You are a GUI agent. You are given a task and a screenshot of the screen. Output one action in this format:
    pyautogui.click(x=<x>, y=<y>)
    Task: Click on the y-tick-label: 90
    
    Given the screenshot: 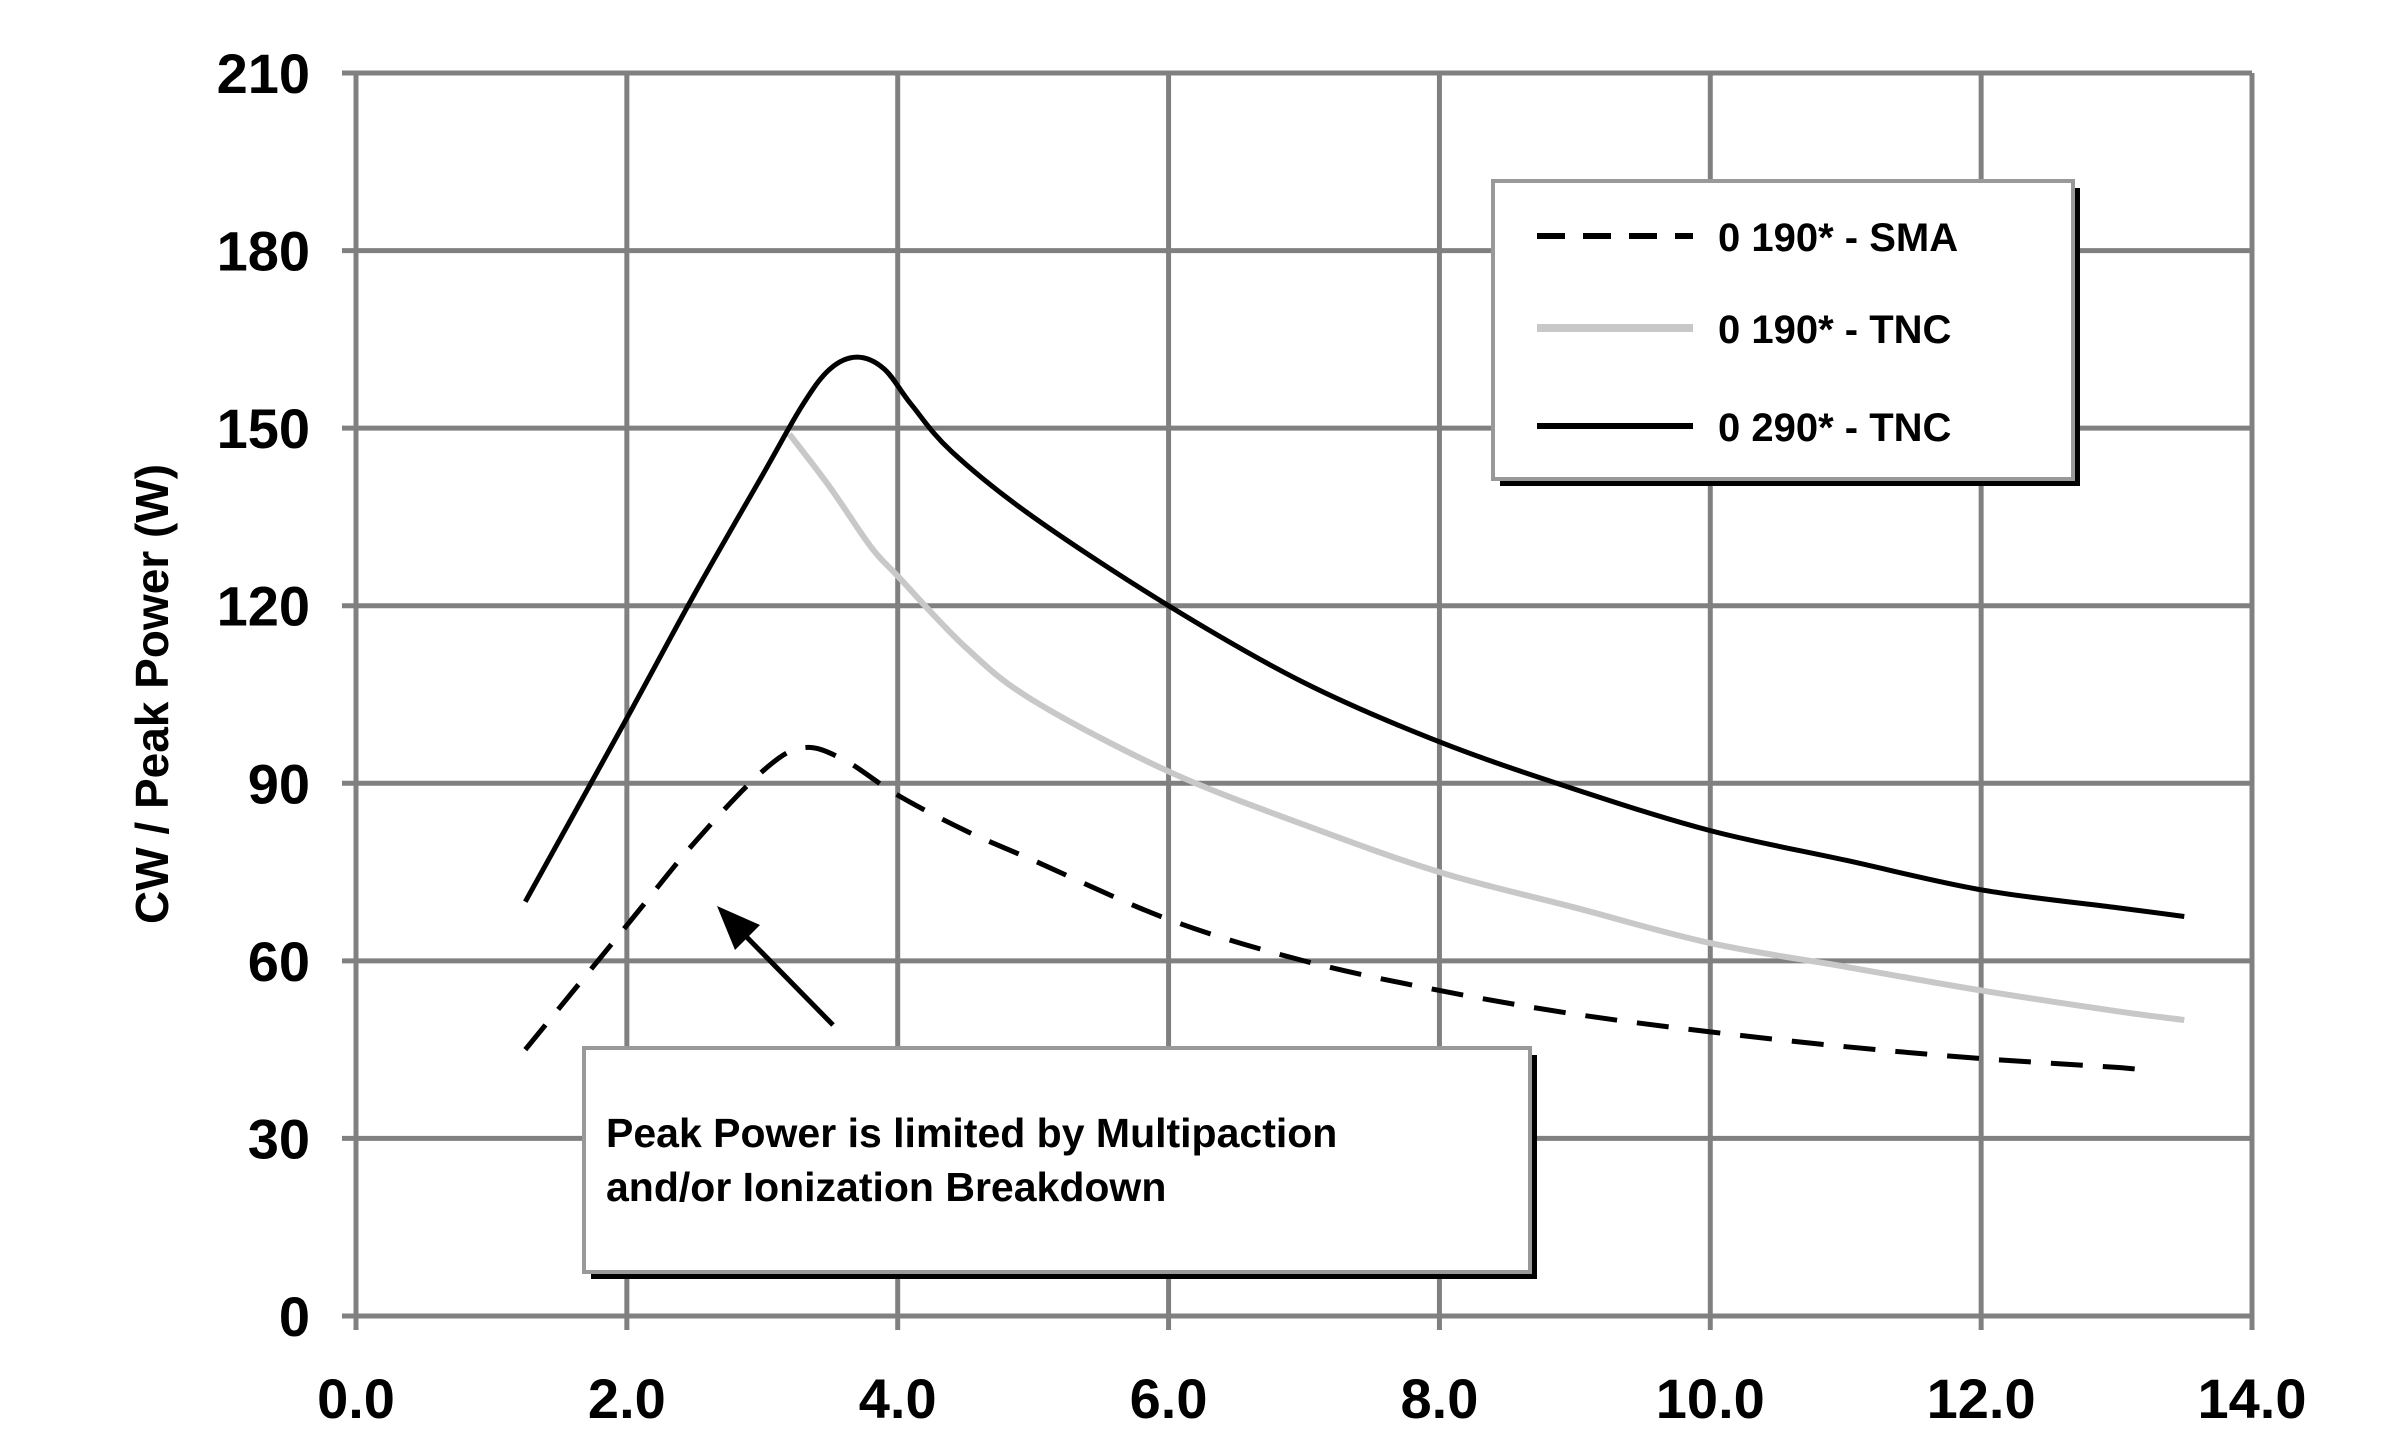 What is the action you would take?
    pyautogui.click(x=279, y=783)
    